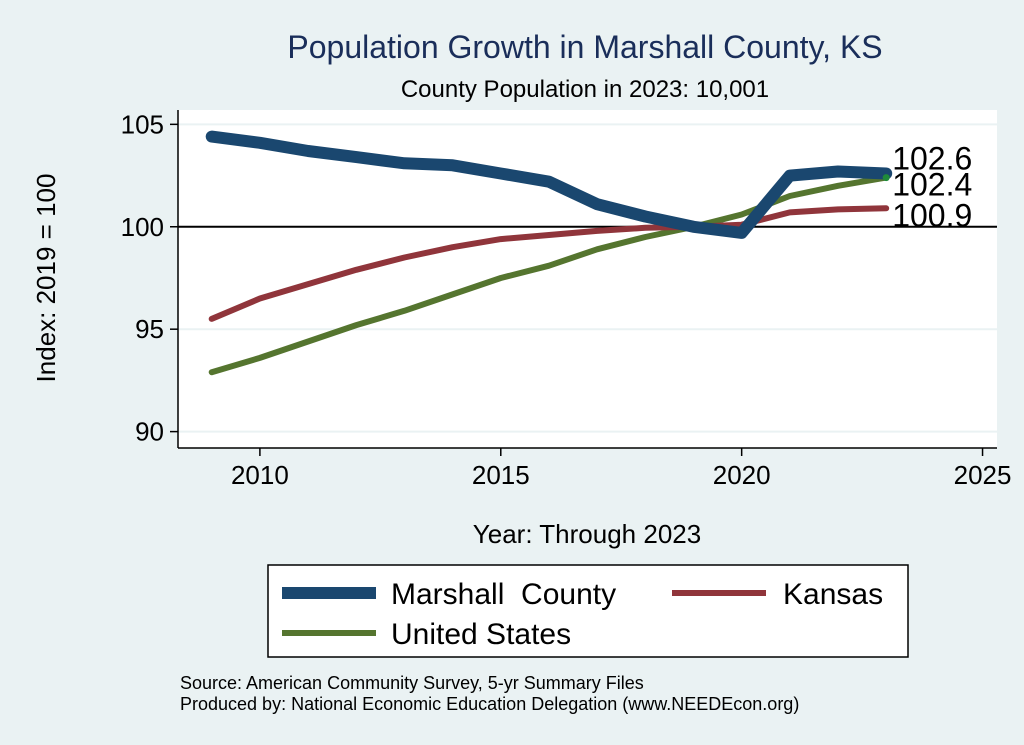 Image resolution: width=1024 pixels, height=745 pixels. I want to click on y-tick-label-105: 105, so click(142, 124).